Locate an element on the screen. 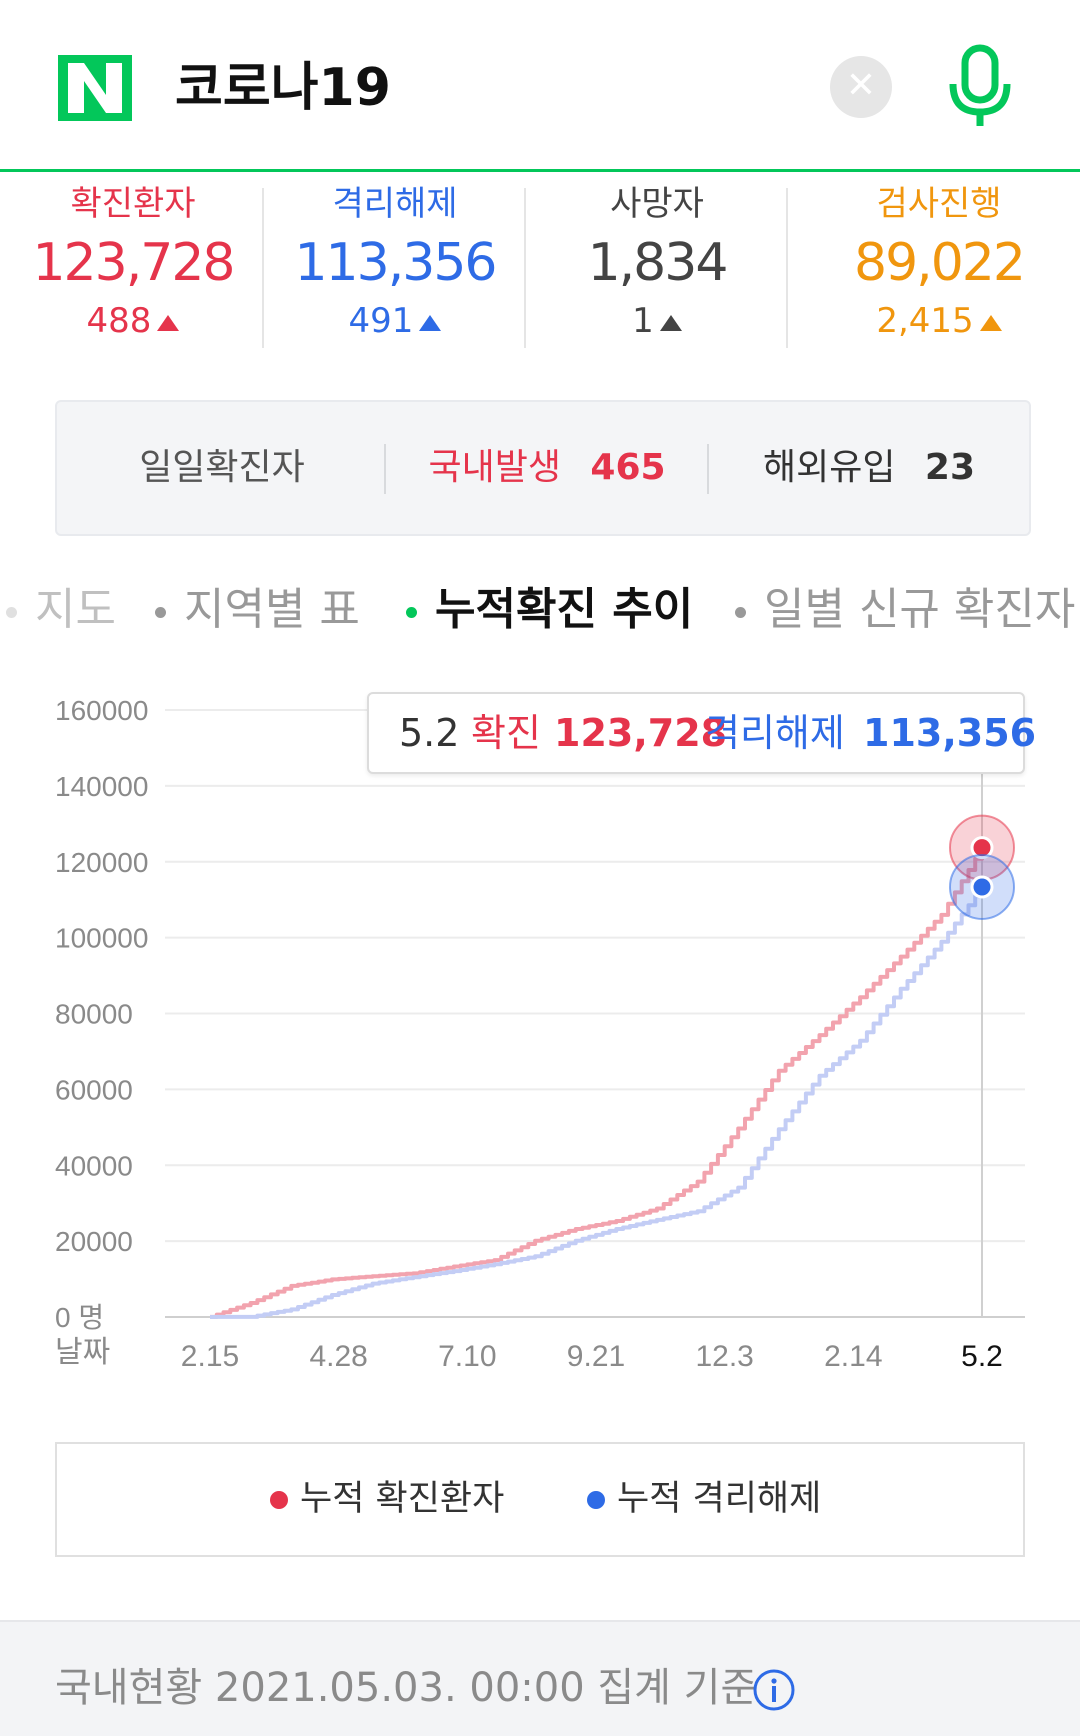 The width and height of the screenshot is (1080, 1736). tab-cumulative-trend: 누적확진 추이 is located at coordinates (549, 610).